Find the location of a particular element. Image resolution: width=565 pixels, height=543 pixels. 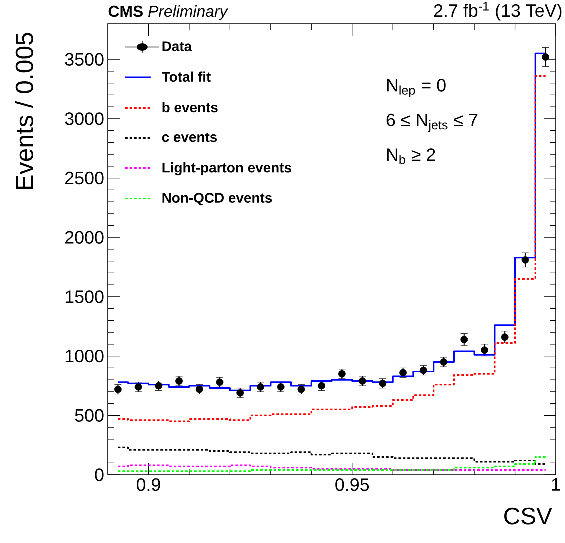

y-tick-label: 1500 is located at coordinates (85, 297).